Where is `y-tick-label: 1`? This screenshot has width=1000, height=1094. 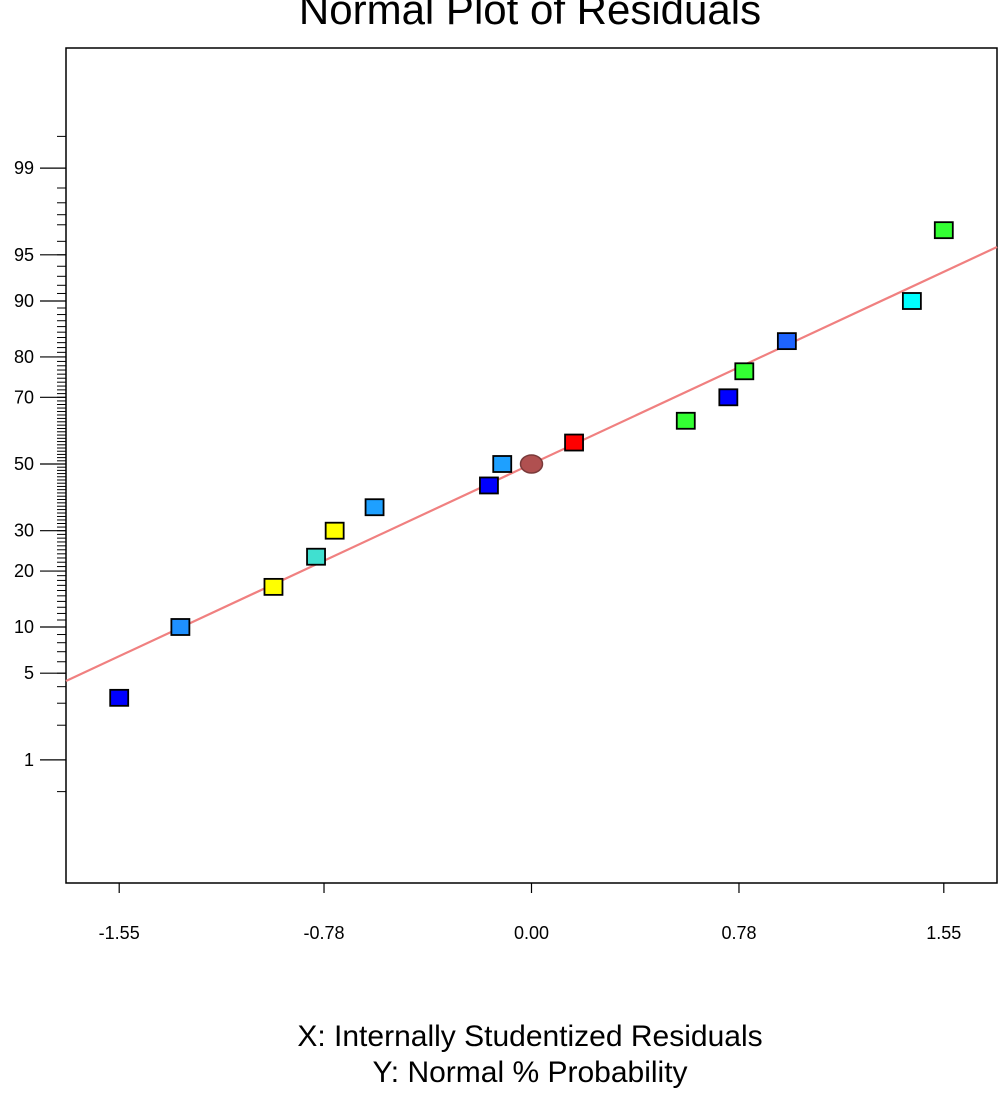
y-tick-label: 1 is located at coordinates (29, 760).